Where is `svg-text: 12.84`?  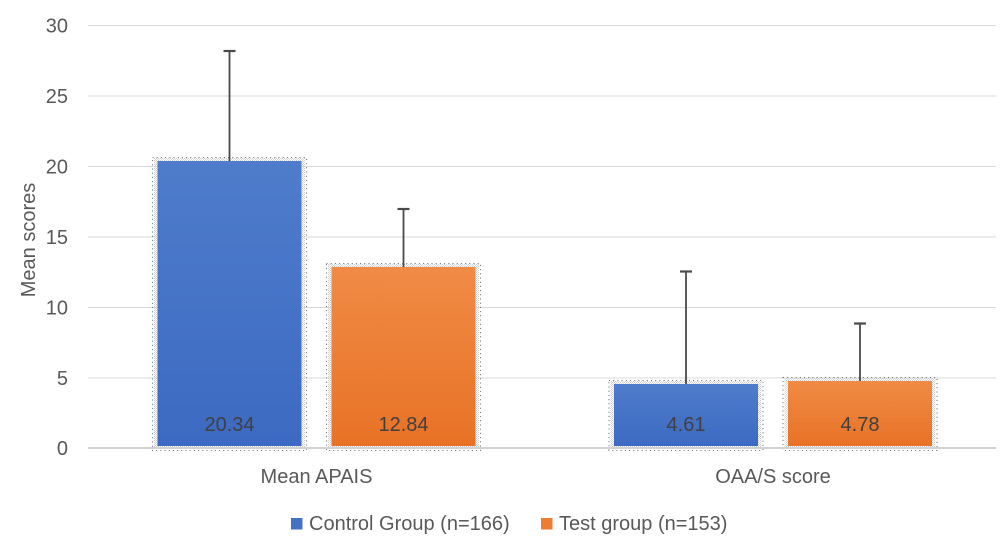
svg-text: 12.84 is located at coordinates (403, 425).